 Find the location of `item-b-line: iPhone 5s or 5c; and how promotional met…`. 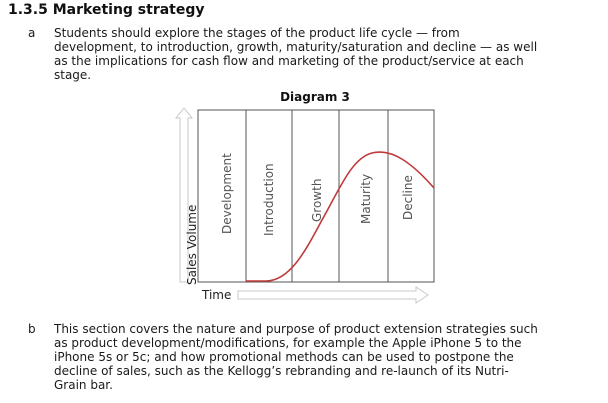

item-b-line: iPhone 5s or 5c; and how promotional met… is located at coordinates (284, 357).